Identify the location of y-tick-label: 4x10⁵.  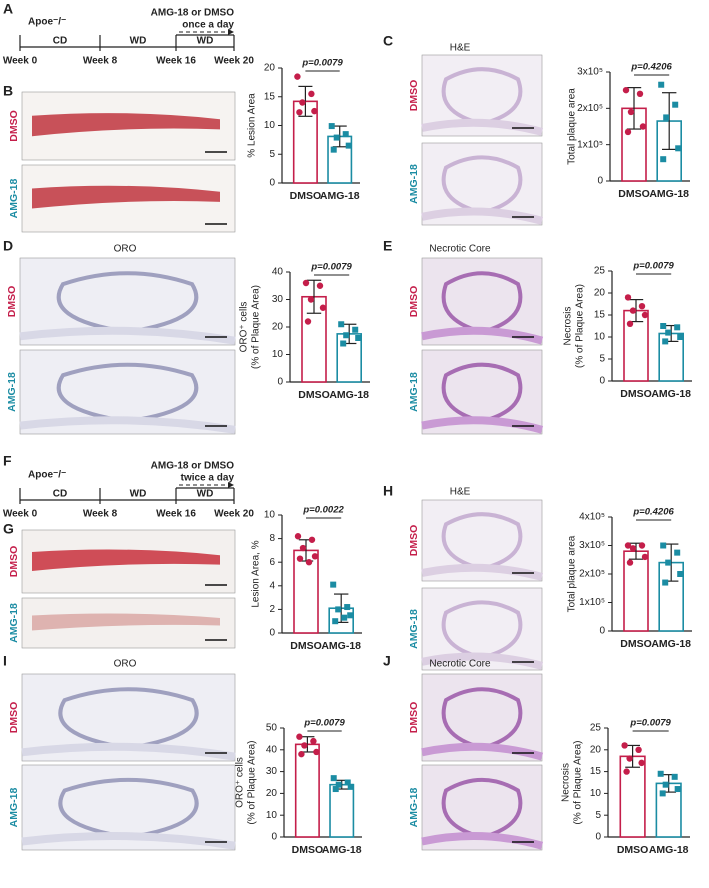
(592, 517).